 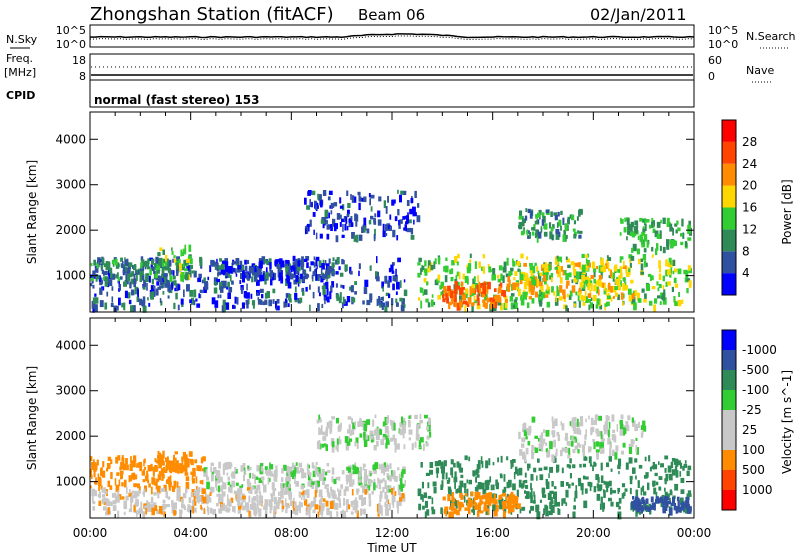 I want to click on nsearch-series, so click(x=392, y=38).